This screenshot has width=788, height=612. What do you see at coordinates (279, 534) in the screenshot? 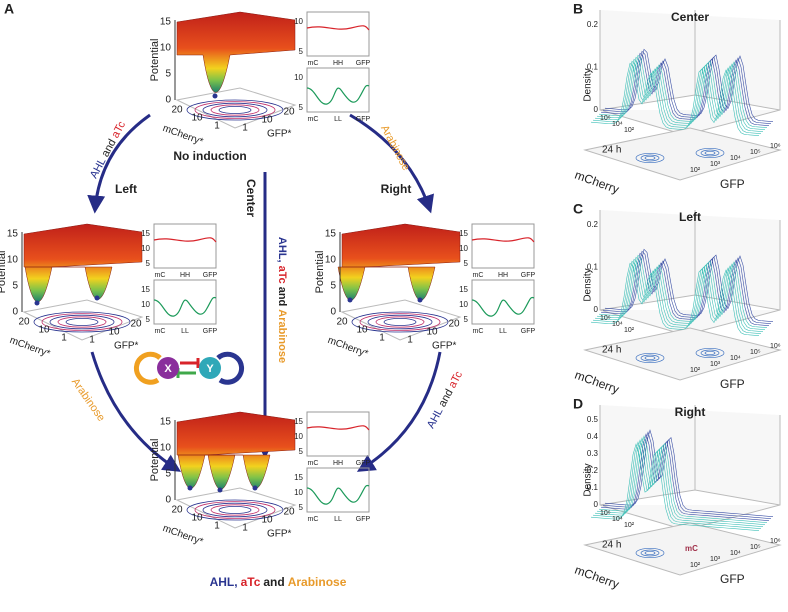
I see `y-axis-label: GFP*` at bounding box center [279, 534].